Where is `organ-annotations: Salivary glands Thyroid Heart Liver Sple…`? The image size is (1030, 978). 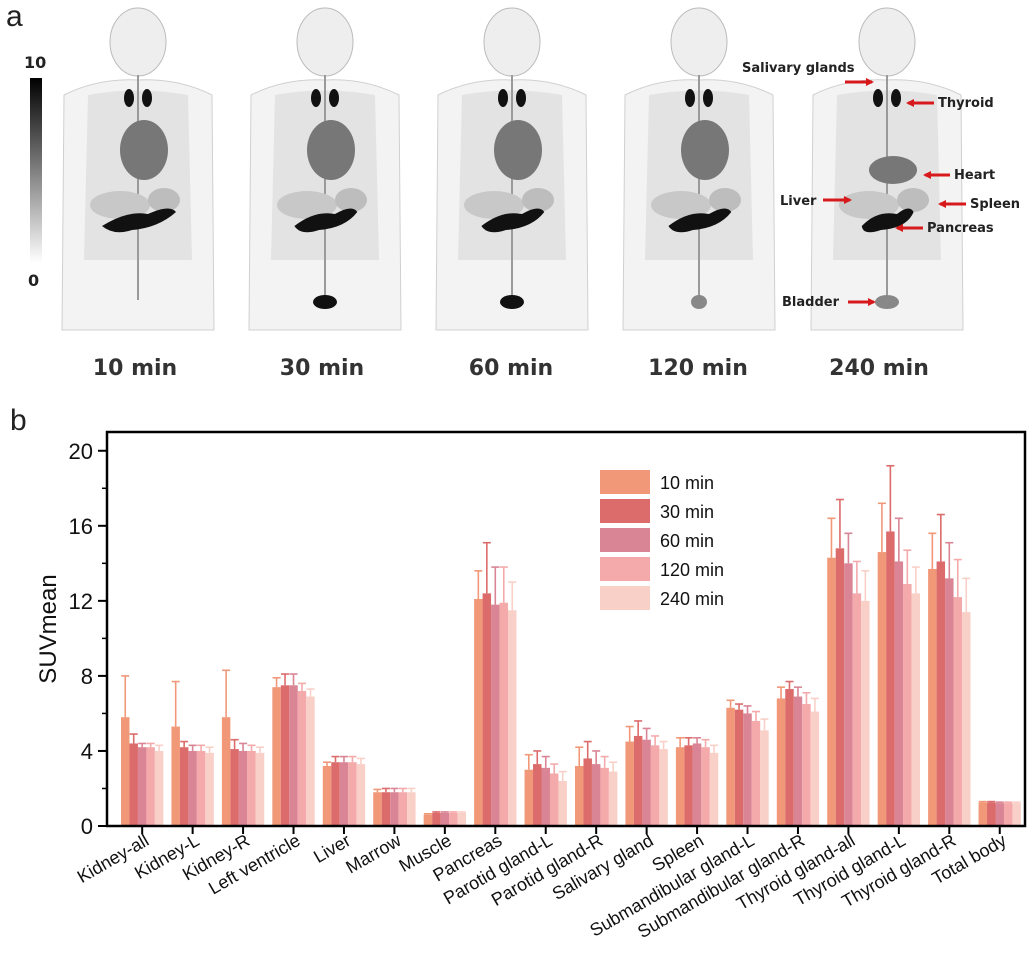
organ-annotations: Salivary glands Thyroid Heart Liver Sple… is located at coordinates (881, 185).